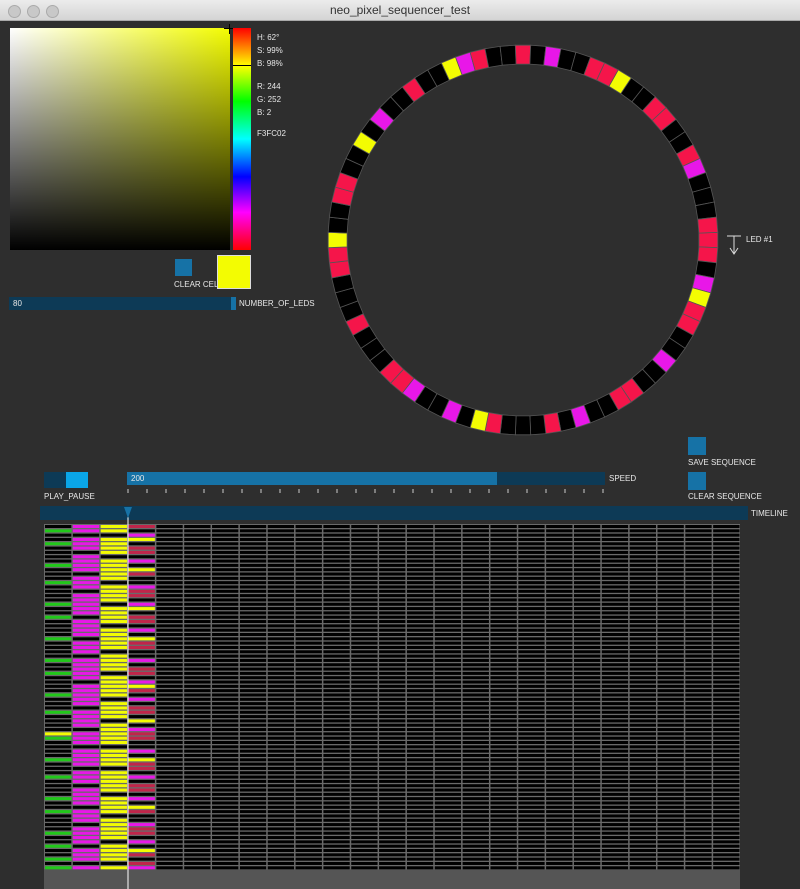 The width and height of the screenshot is (800, 889). Describe the element at coordinates (366, 478) in the screenshot. I see `speed-slider: 200` at that location.